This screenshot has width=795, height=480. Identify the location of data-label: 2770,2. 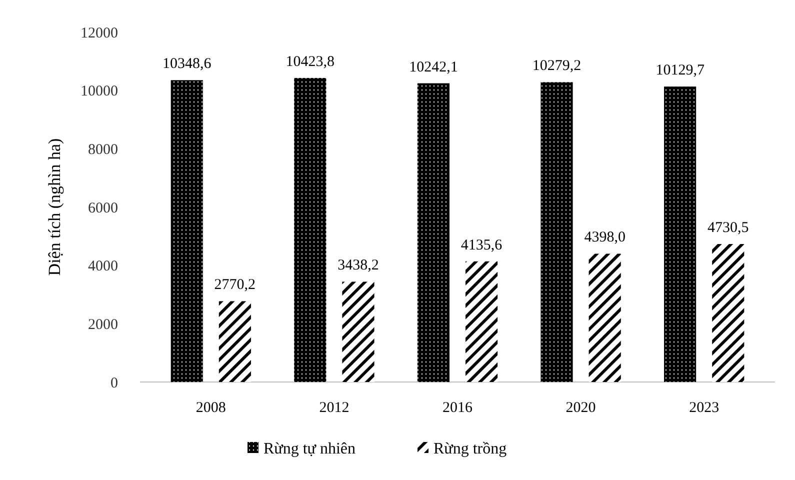
(235, 285).